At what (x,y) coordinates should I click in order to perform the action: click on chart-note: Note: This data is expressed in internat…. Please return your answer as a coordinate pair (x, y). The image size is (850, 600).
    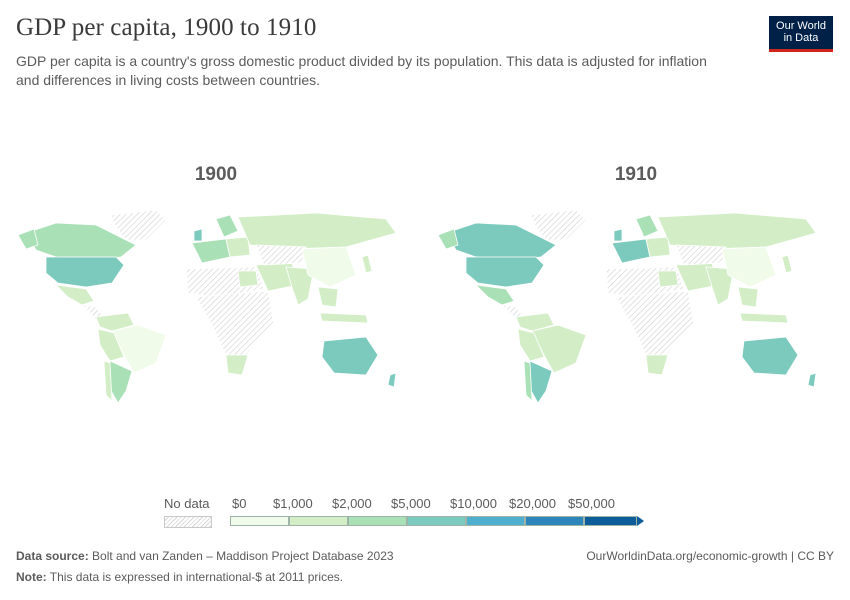
    Looking at the image, I should click on (179, 577).